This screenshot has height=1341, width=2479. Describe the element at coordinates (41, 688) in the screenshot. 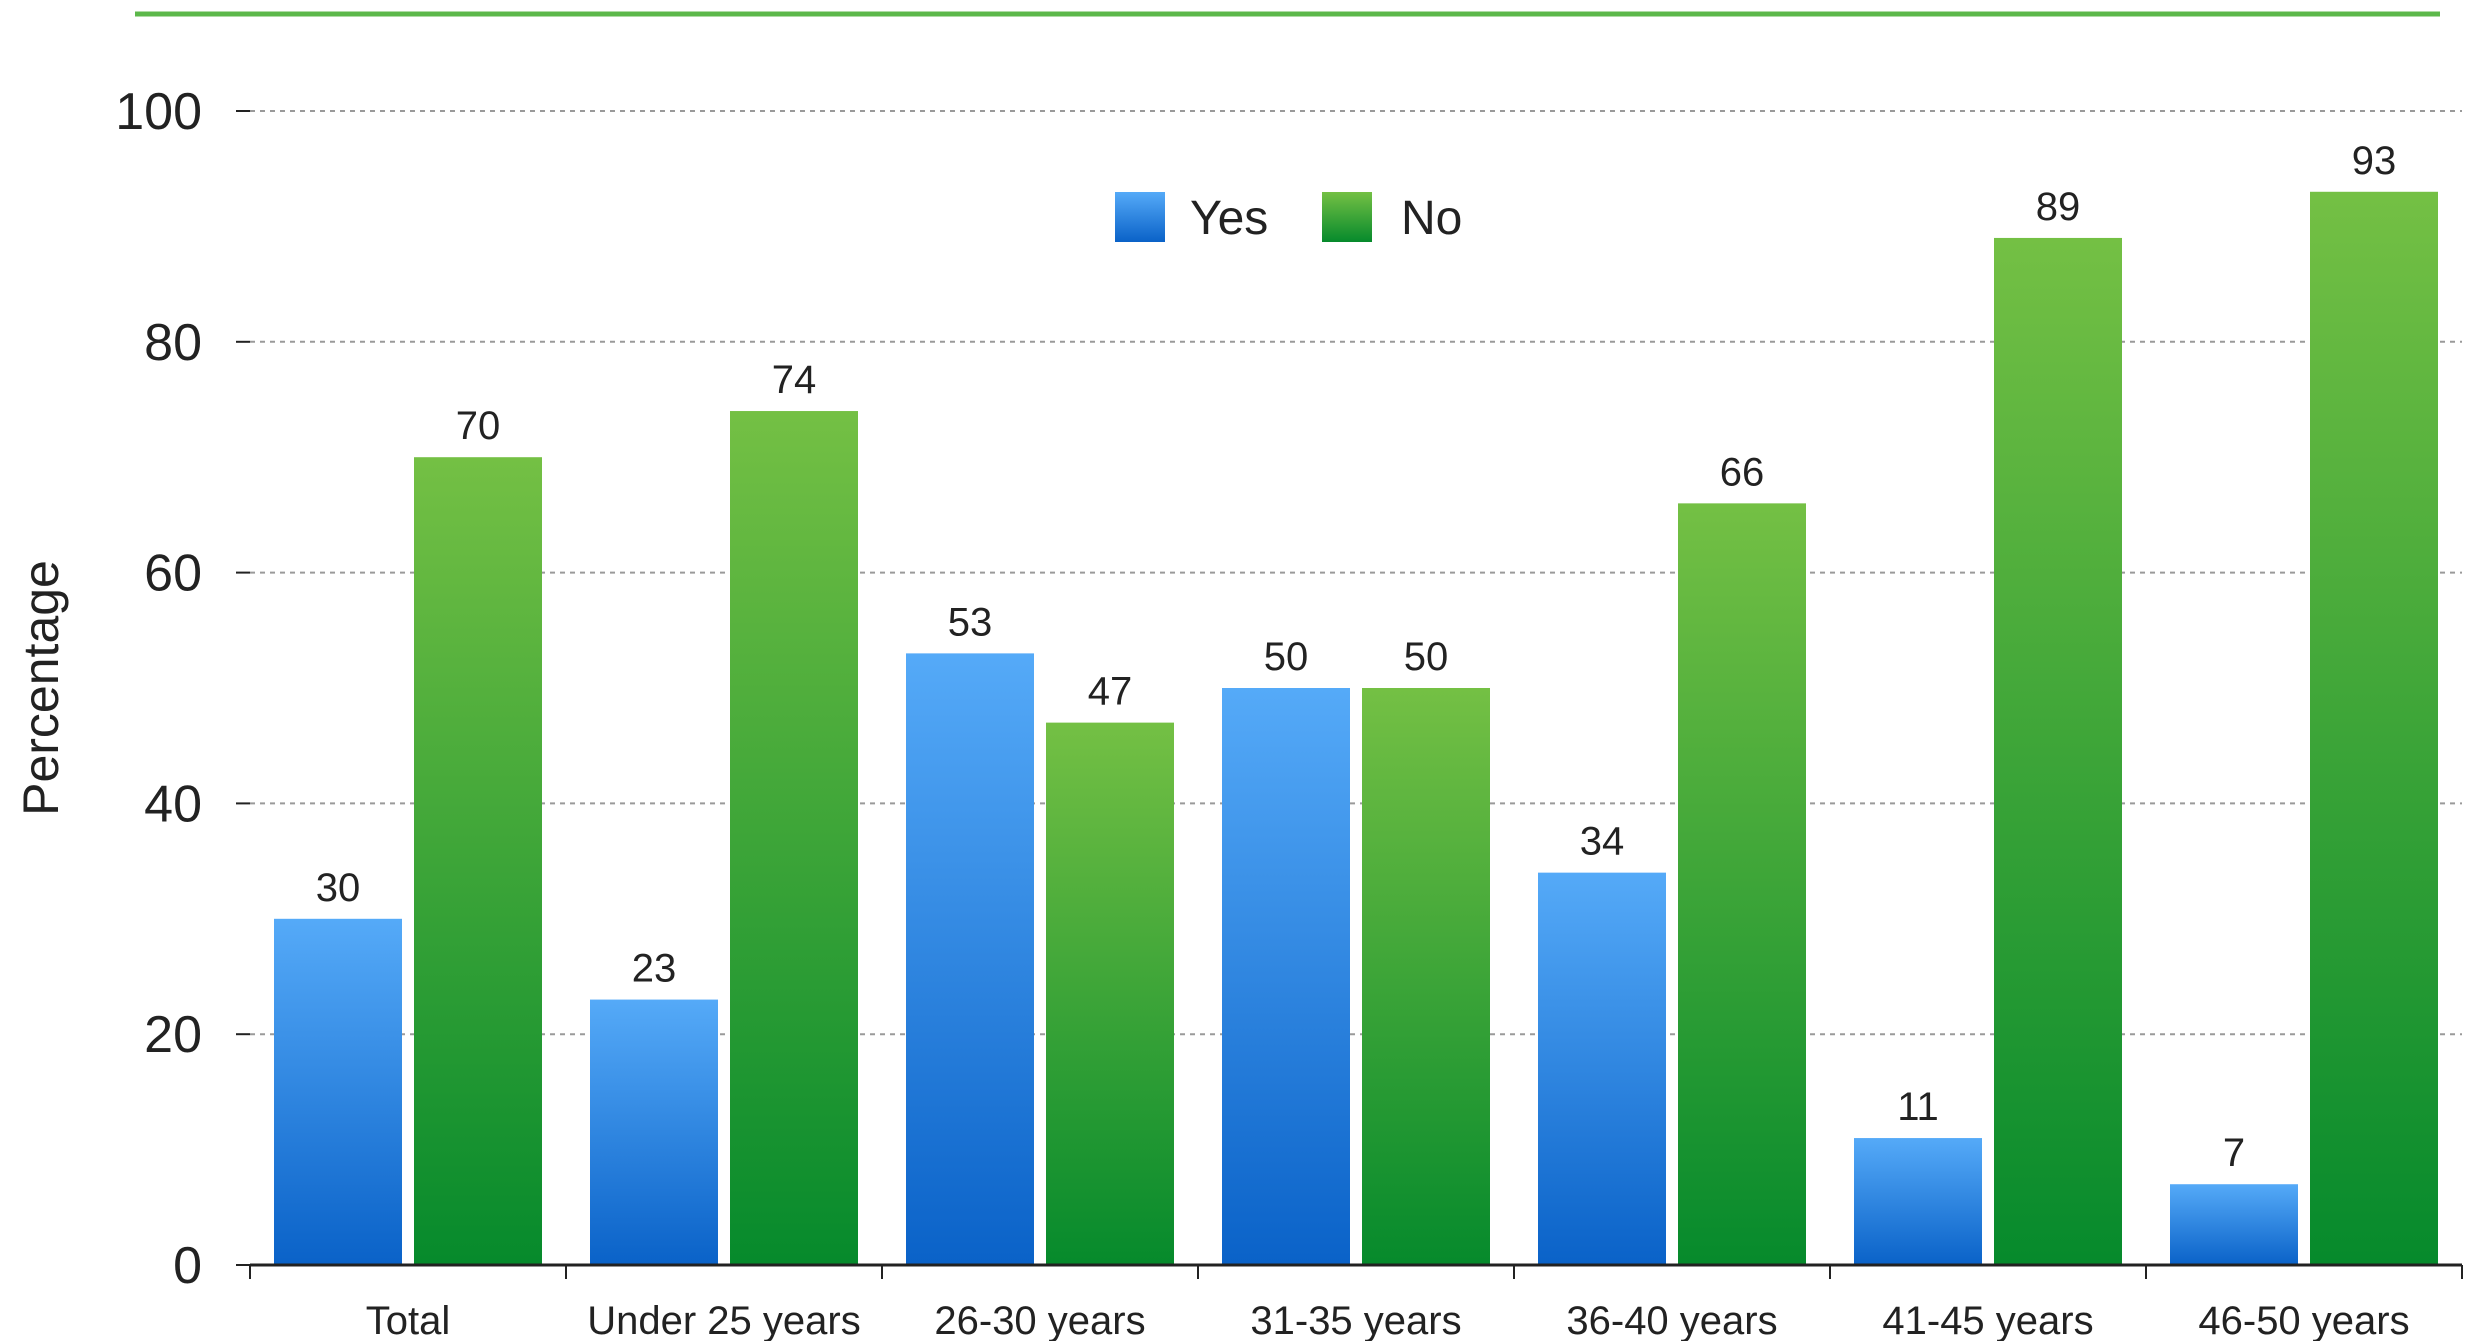

I see `y-axis-title: Percentage` at that location.